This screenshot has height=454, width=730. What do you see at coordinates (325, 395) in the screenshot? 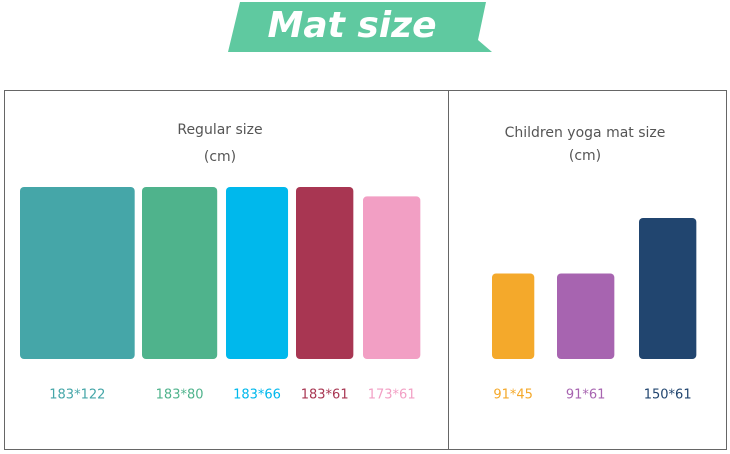
I see `mat-label: 183*61` at bounding box center [325, 395].